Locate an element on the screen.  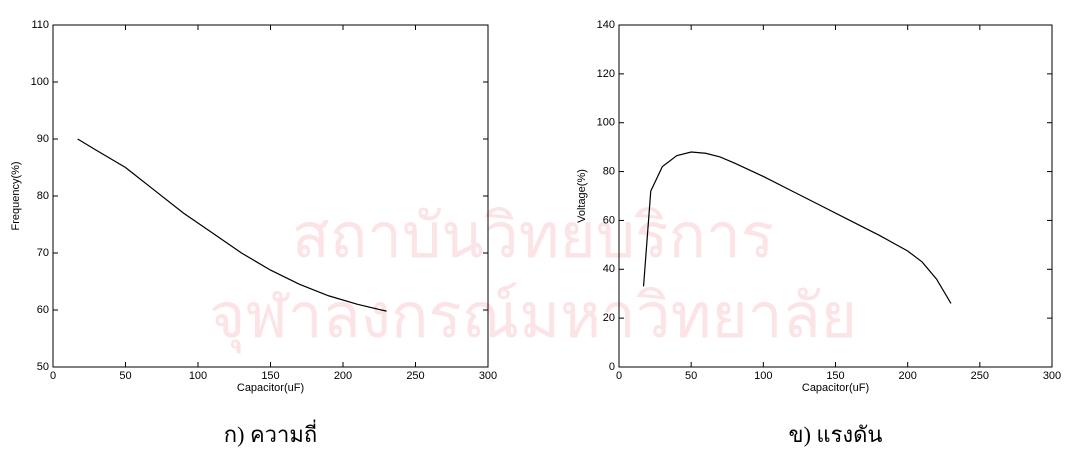
caption: ก) ความถี่ is located at coordinates (270, 433).